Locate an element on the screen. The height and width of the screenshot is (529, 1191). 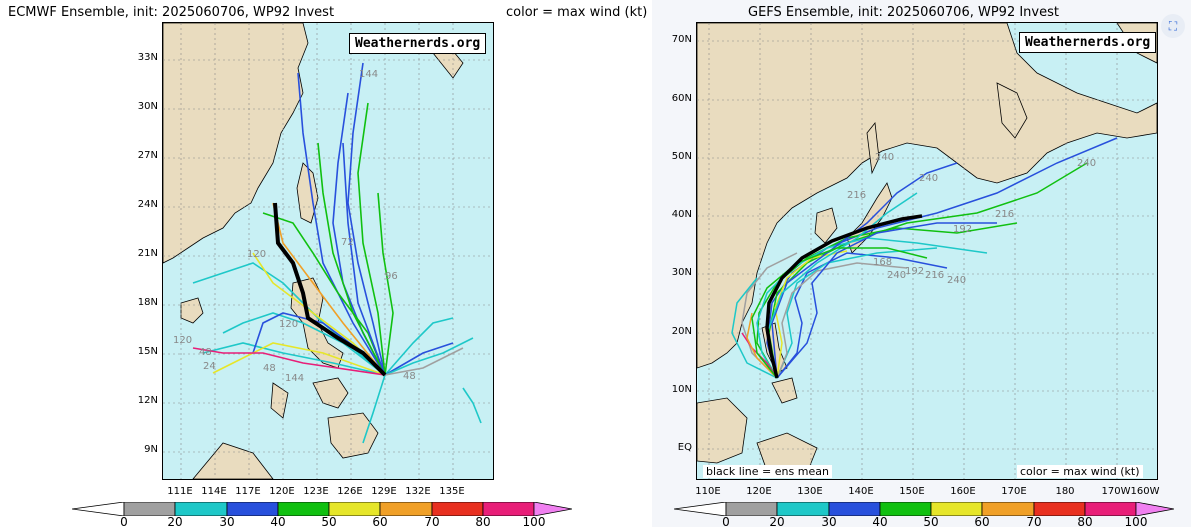
gefs-colorbar is located at coordinates (924, 509).